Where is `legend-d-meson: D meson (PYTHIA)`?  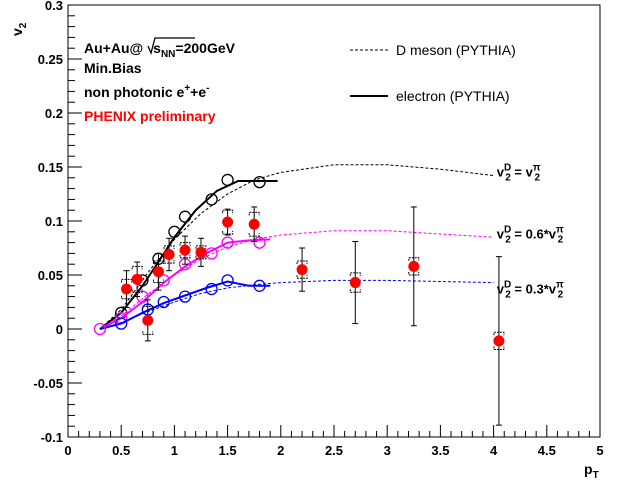 legend-d-meson: D meson (PYTHIA) is located at coordinates (456, 50).